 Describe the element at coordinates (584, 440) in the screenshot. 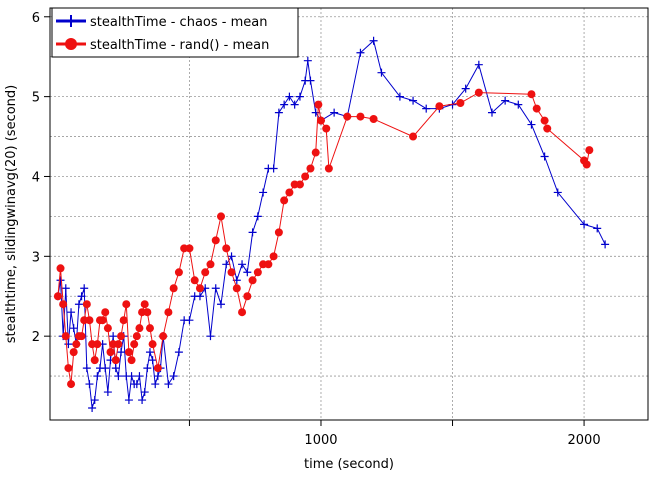

I see `x-tick-label: 2000` at that location.